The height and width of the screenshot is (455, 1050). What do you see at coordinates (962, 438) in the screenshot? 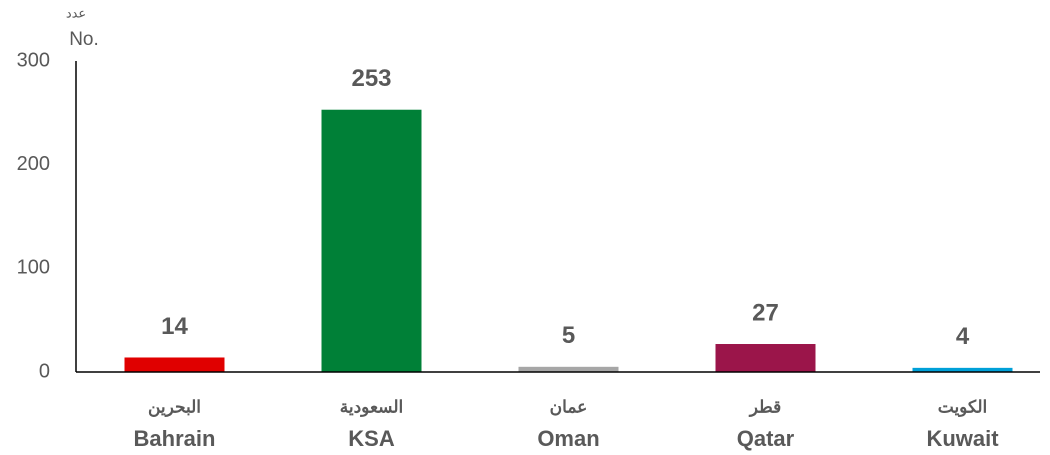
I see `x-tick-label: Kuwait` at bounding box center [962, 438].